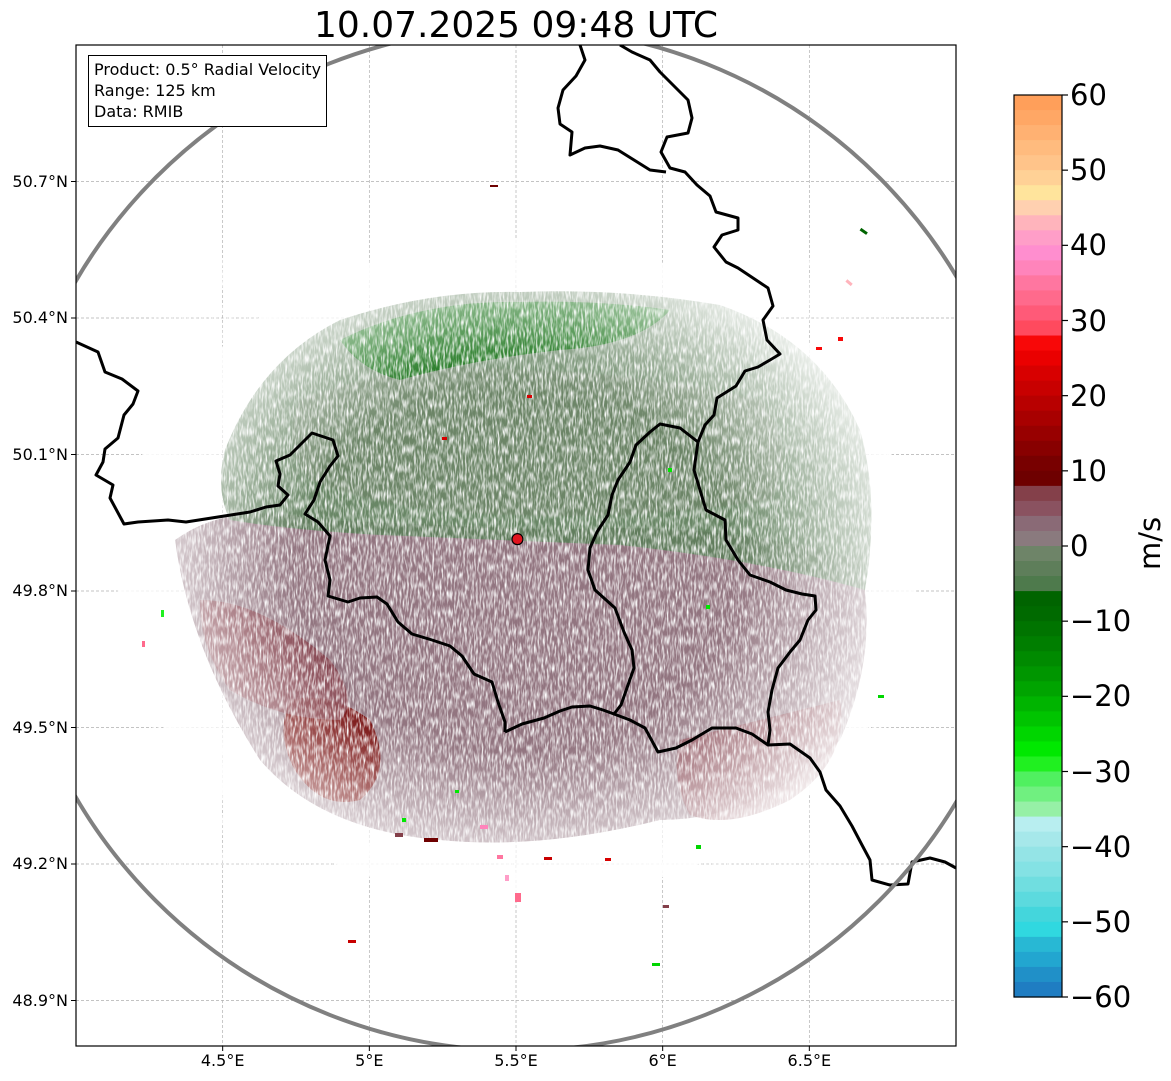  What do you see at coordinates (1088, 320) in the screenshot?
I see `colorbar-tick-label: 30` at bounding box center [1088, 320].